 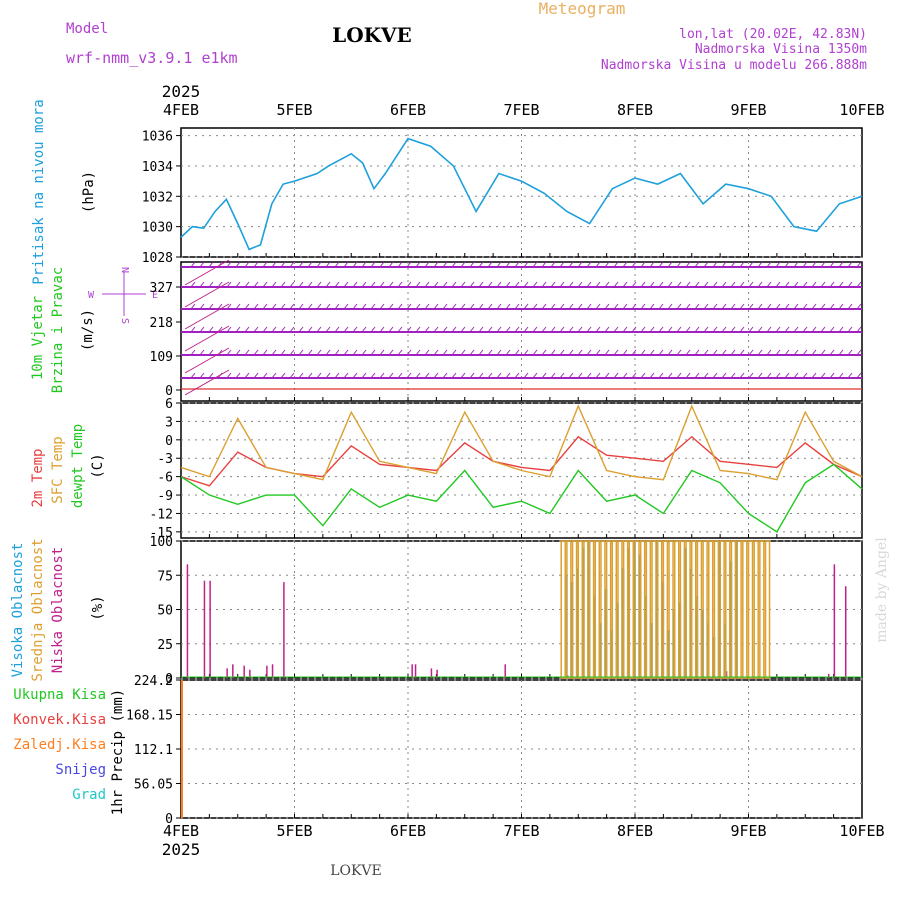 What do you see at coordinates (124, 270) in the screenshot?
I see `compass-n: N` at bounding box center [124, 270].